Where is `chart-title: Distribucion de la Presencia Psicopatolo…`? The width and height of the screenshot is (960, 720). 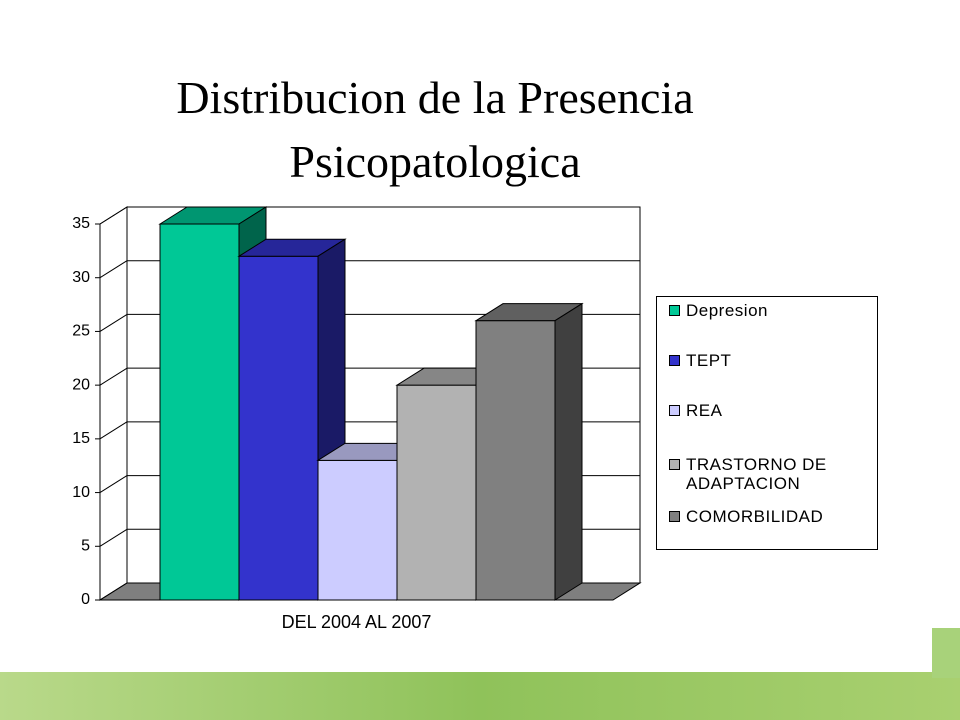 chart-title: Distribucion de la Presencia Psicopatolo… is located at coordinates (435, 129).